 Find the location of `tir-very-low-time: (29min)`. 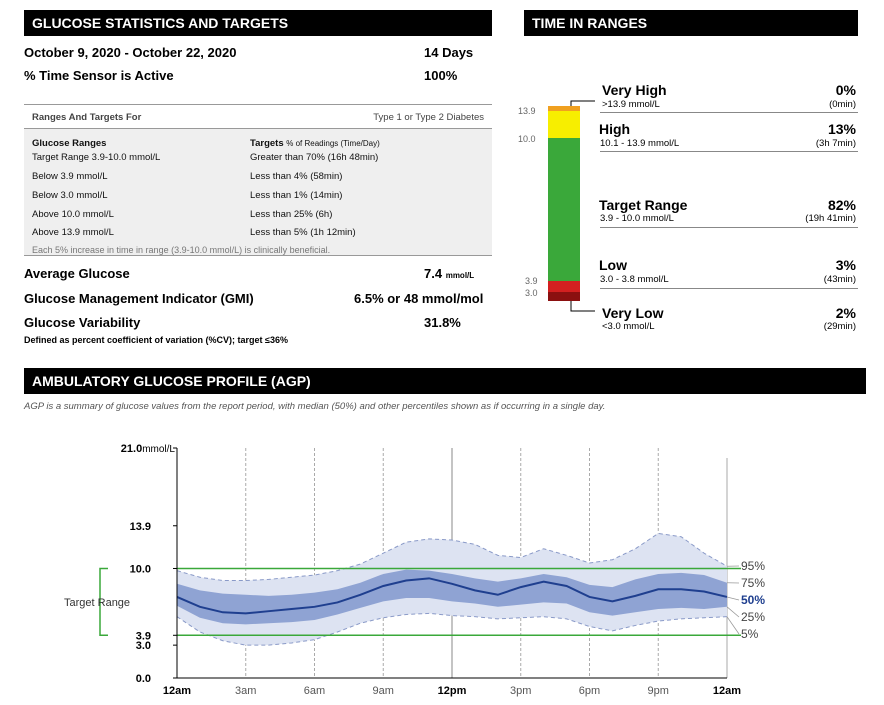

tir-very-low-time: (29min) is located at coordinates (839, 326).